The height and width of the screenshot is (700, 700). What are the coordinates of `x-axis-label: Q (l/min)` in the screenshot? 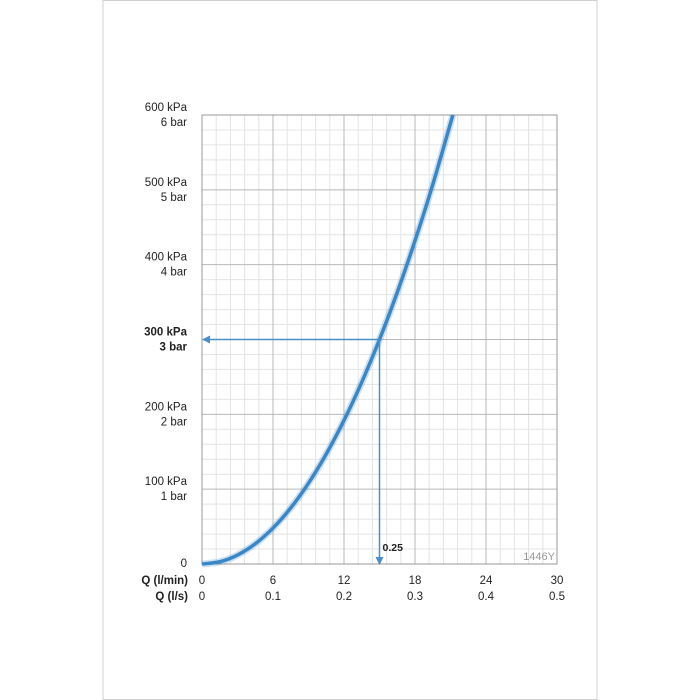 It's located at (164, 581).